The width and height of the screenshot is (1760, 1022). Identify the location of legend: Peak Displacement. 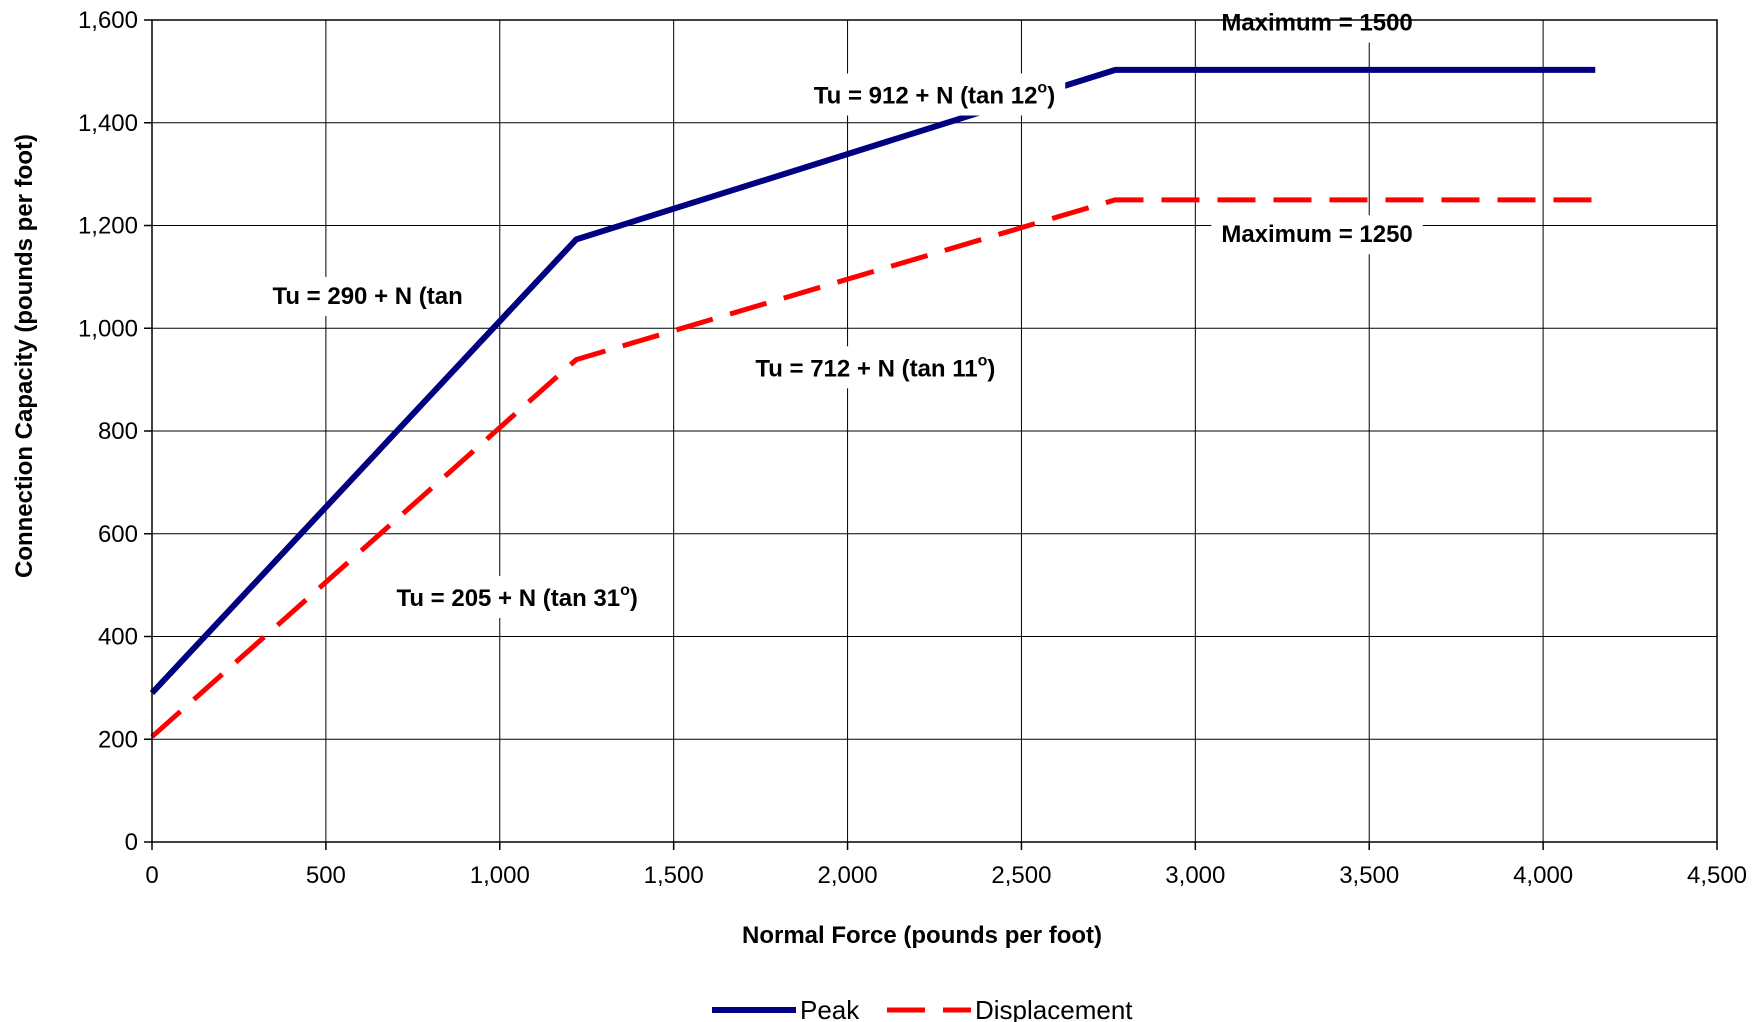
(922, 1008).